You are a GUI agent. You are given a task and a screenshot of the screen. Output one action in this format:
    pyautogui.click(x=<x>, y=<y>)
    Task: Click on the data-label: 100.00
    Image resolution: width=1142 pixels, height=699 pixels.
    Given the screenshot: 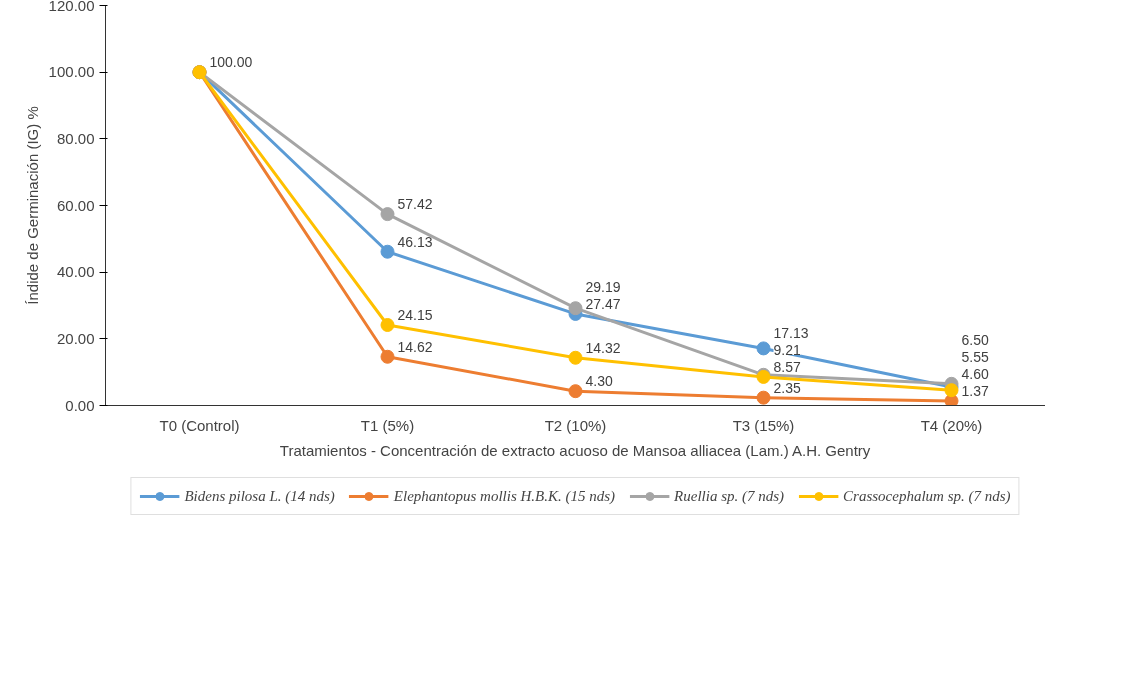 What is the action you would take?
    pyautogui.click(x=231, y=62)
    